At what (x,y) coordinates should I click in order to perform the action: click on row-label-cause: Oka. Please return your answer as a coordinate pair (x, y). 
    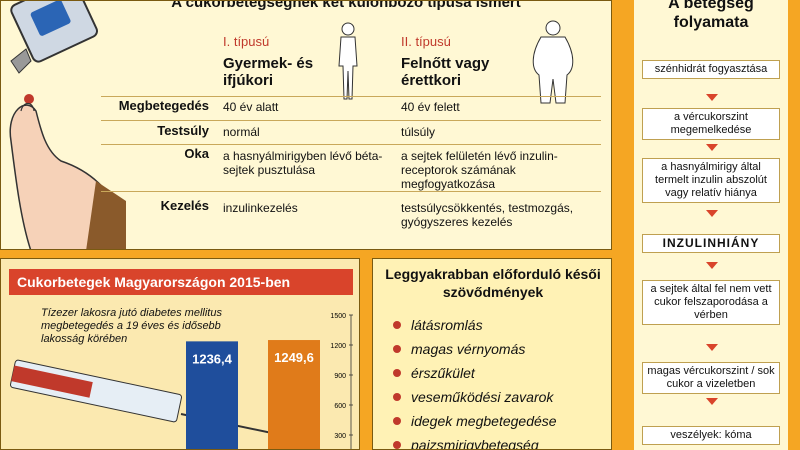
    Looking at the image, I should click on (196, 153).